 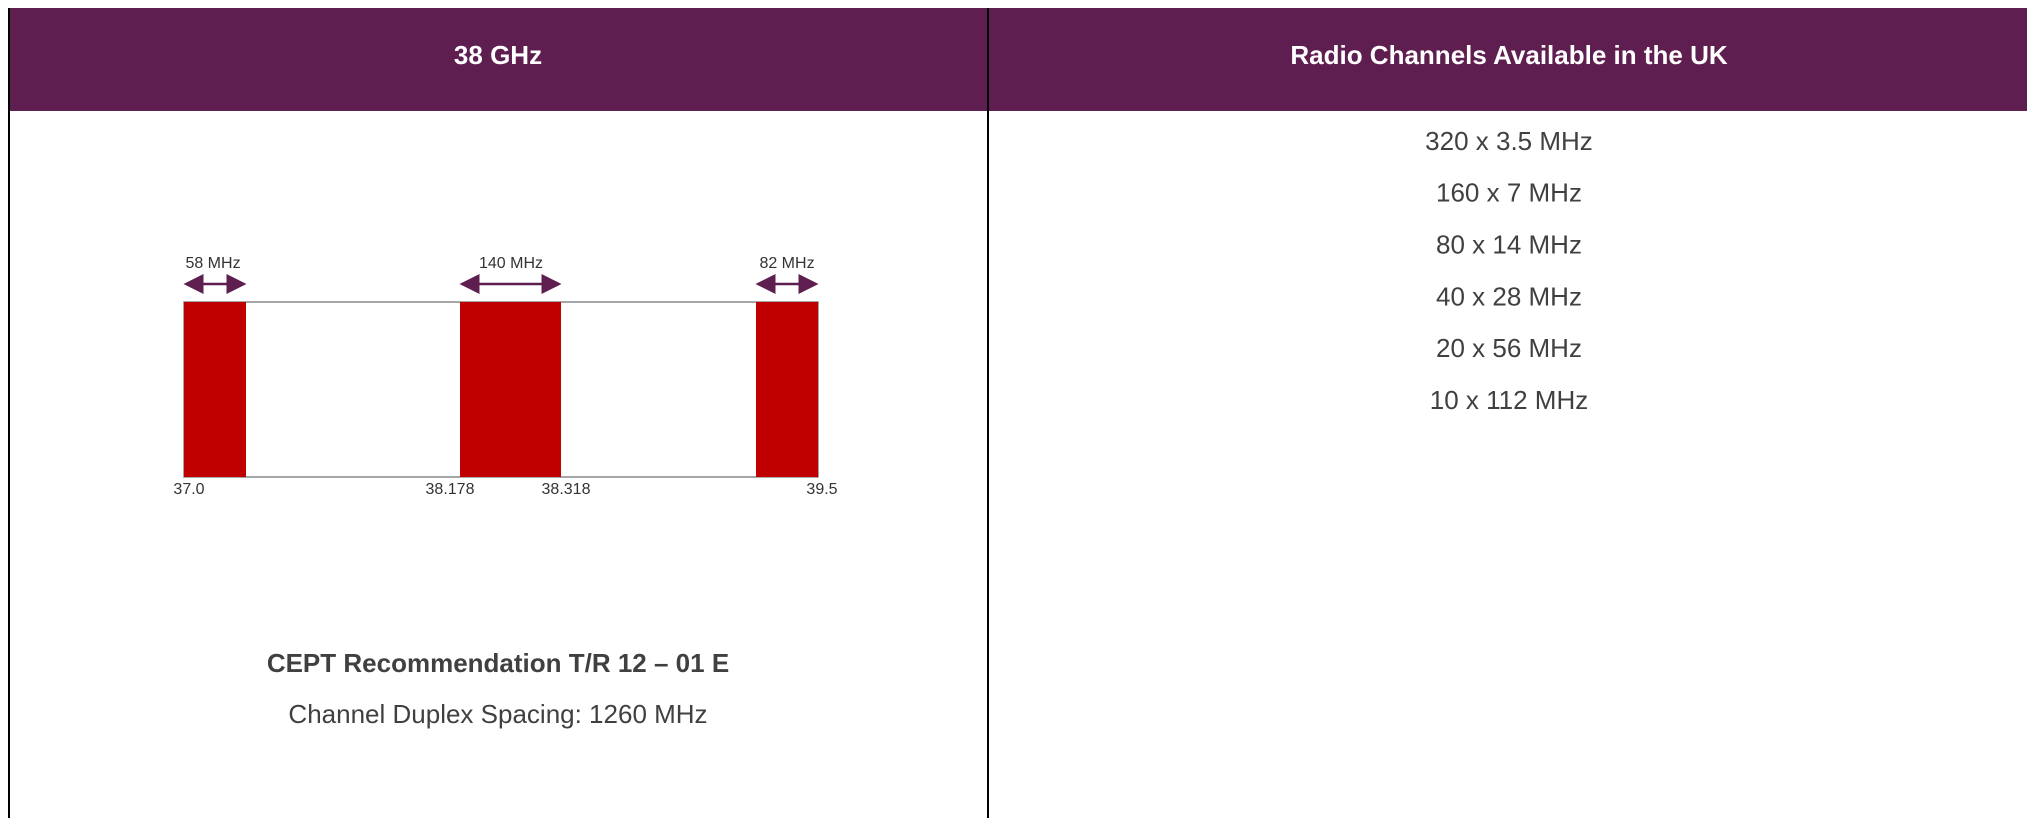 What do you see at coordinates (786, 263) in the screenshot?
I see `width-label: 82 MHz` at bounding box center [786, 263].